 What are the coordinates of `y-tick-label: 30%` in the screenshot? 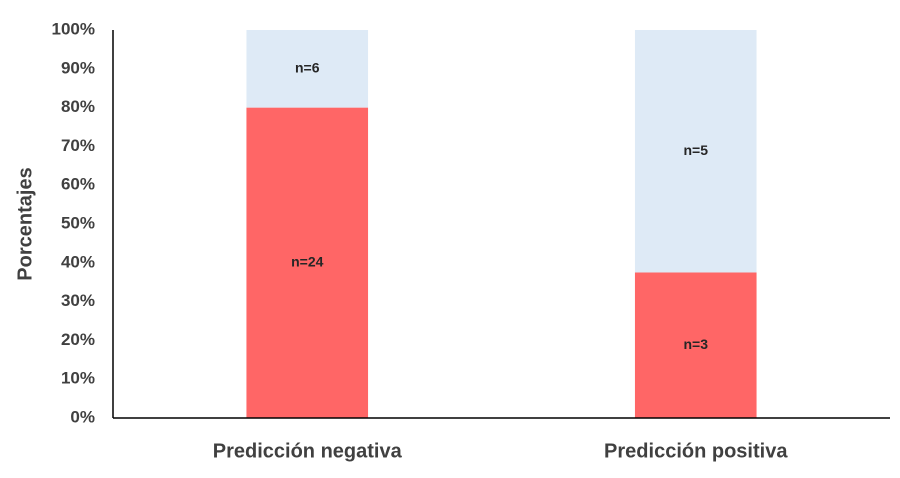 It's located at (78, 300).